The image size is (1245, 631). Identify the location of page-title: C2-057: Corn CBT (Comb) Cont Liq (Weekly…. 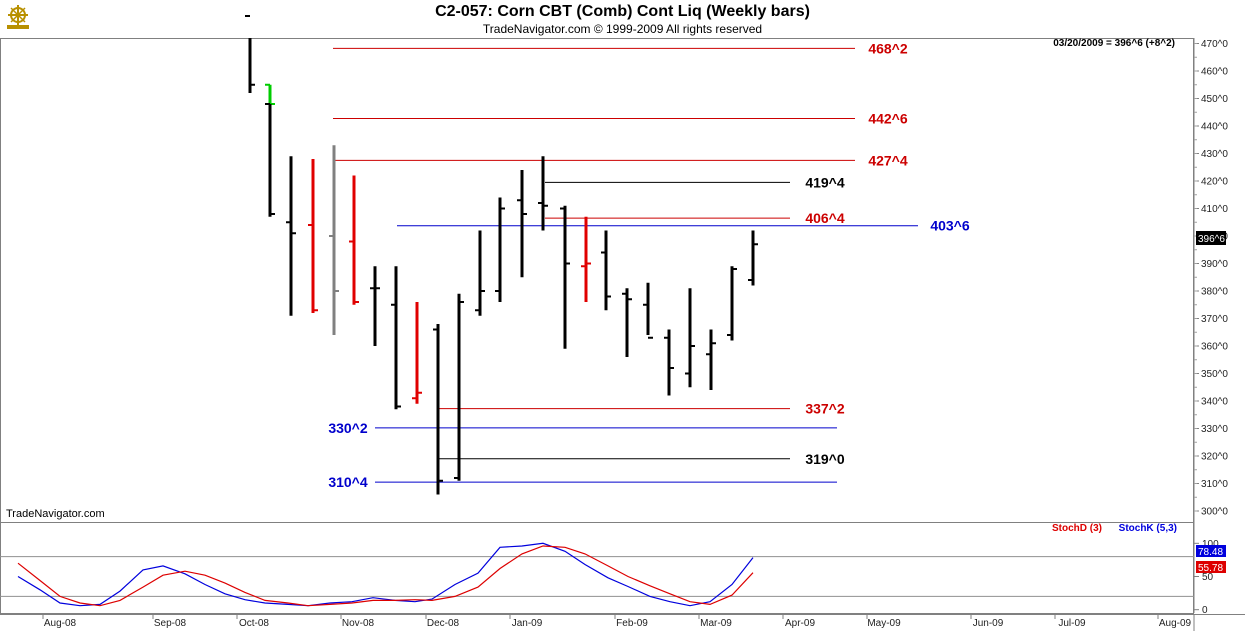
(622, 11).